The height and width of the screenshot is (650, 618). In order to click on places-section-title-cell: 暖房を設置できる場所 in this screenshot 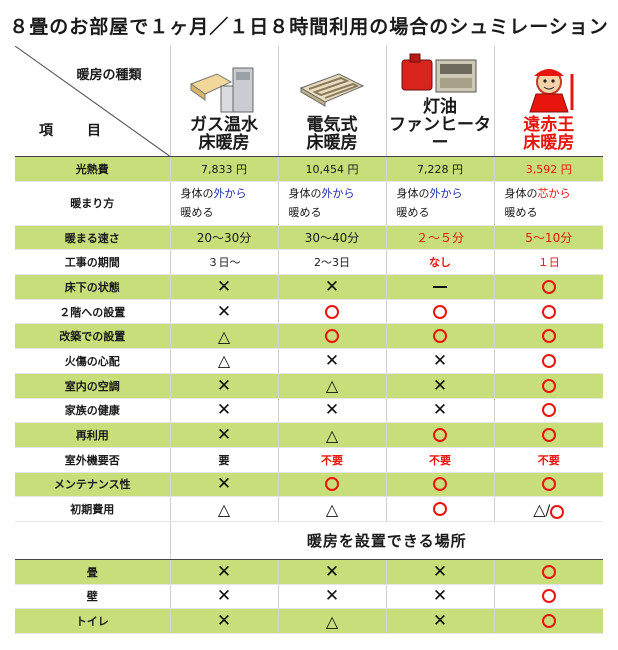, I will do `click(386, 540)`.